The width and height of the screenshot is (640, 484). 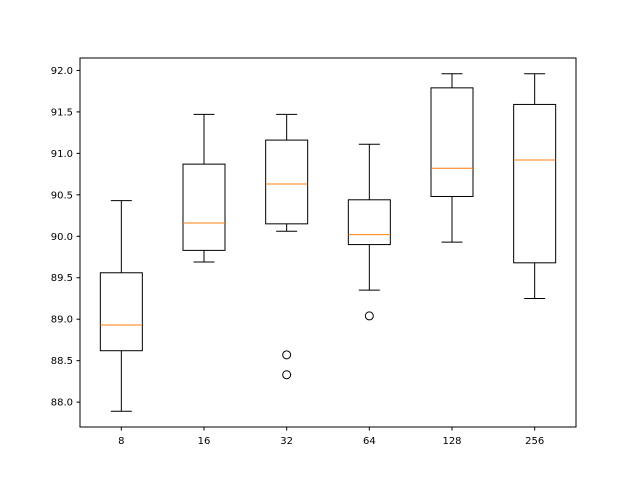 I want to click on y-tick-label: 91.0, so click(x=62, y=154).